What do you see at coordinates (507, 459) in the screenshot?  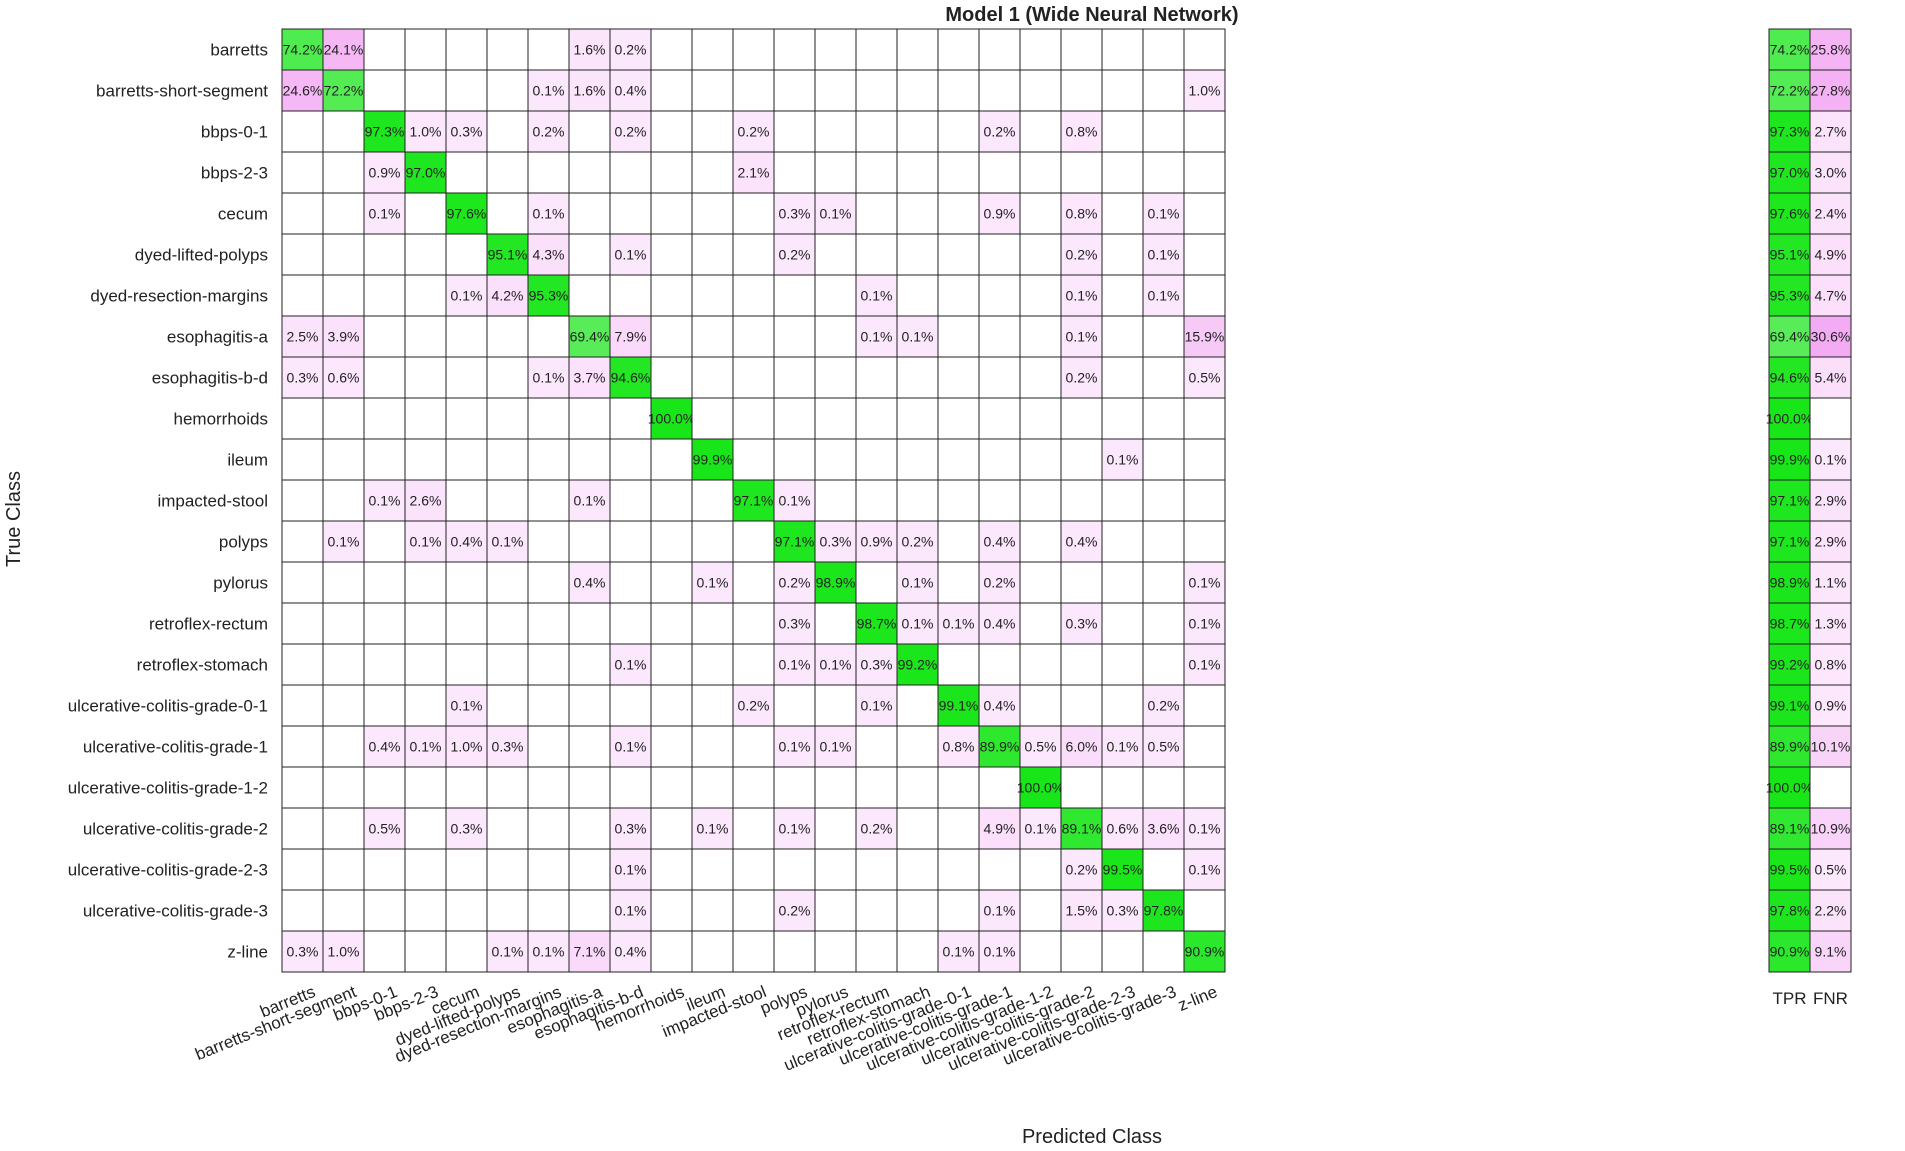 I see `cell-ileum-predicted-dyed-lifted-polyps` at bounding box center [507, 459].